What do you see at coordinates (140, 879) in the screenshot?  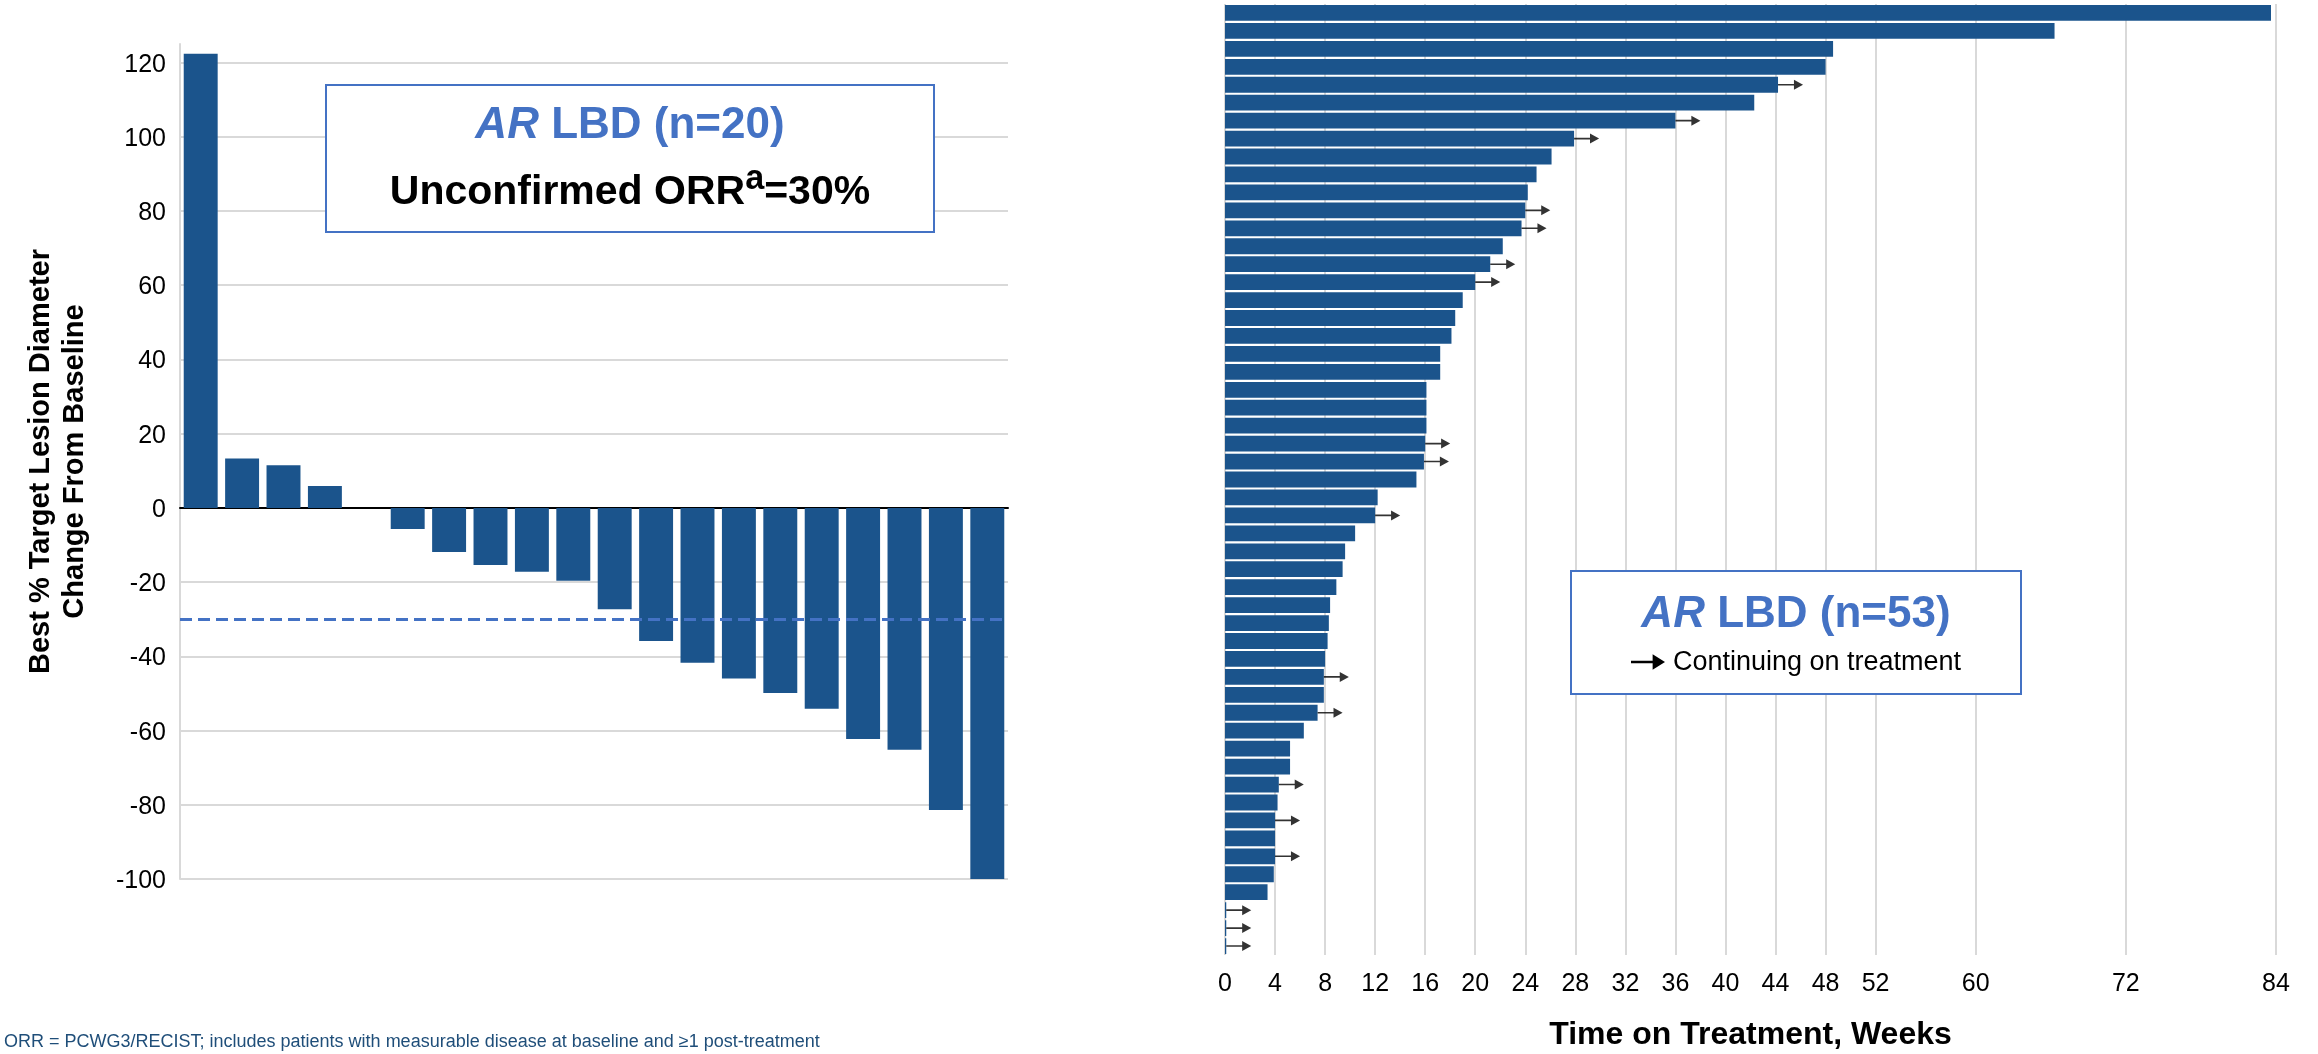 I see `y-tick-label: -100` at bounding box center [140, 879].